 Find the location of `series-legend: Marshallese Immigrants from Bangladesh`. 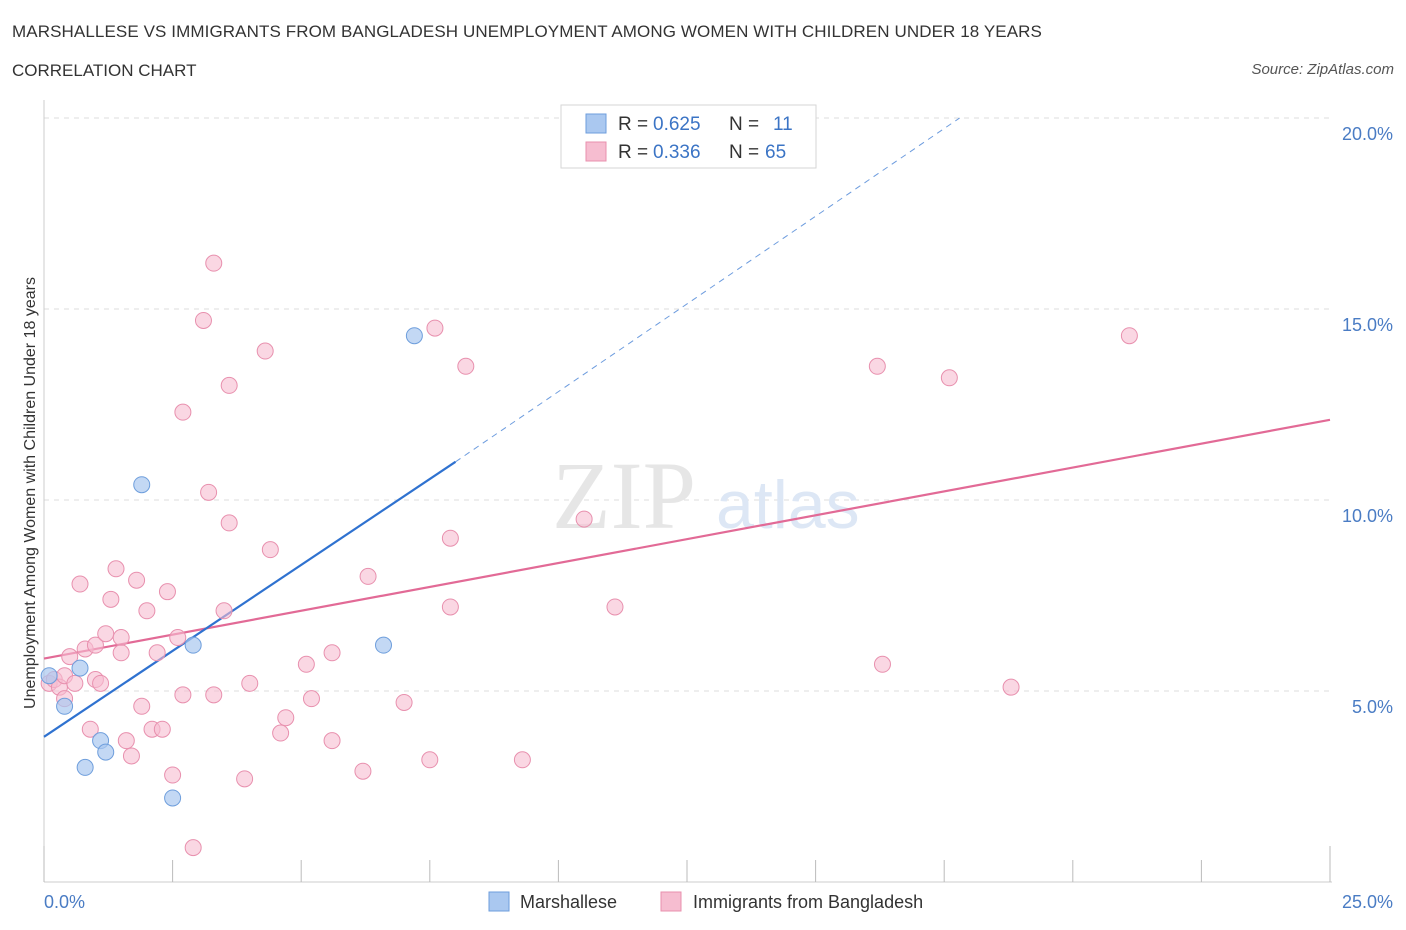

series-legend: Marshallese Immigrants from Bangladesh is located at coordinates (705, 901).